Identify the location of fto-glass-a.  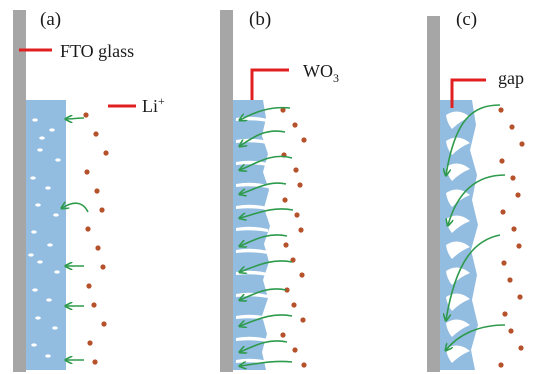
(19, 191).